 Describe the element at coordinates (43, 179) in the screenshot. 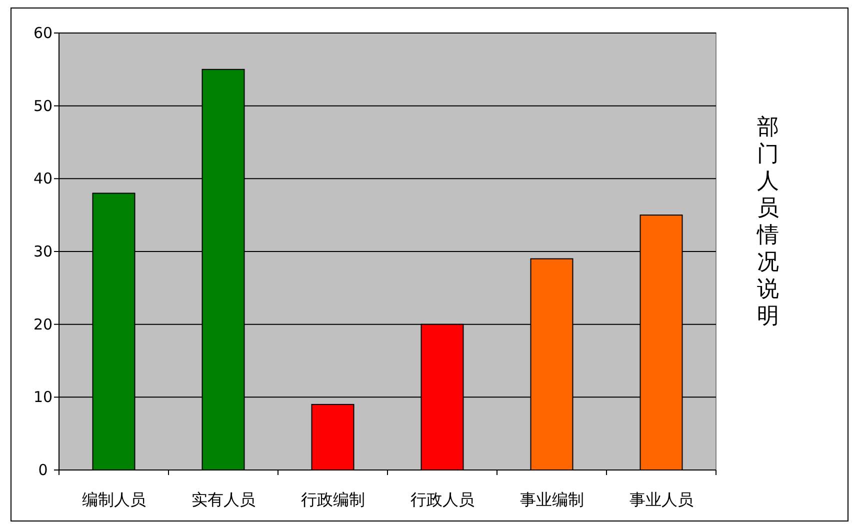

I see `y-tick-label: 40` at that location.